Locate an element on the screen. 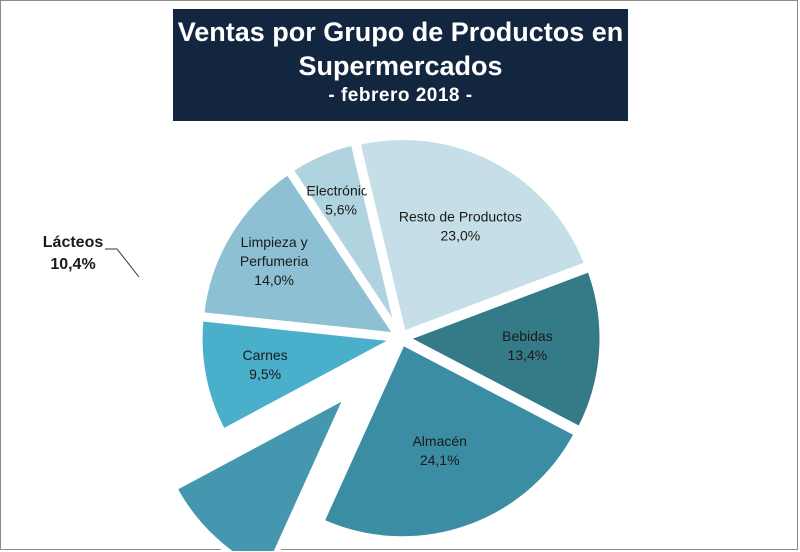 This screenshot has width=800, height=552. slice-label-almacen: Almacén 24,1% is located at coordinates (439, 450).